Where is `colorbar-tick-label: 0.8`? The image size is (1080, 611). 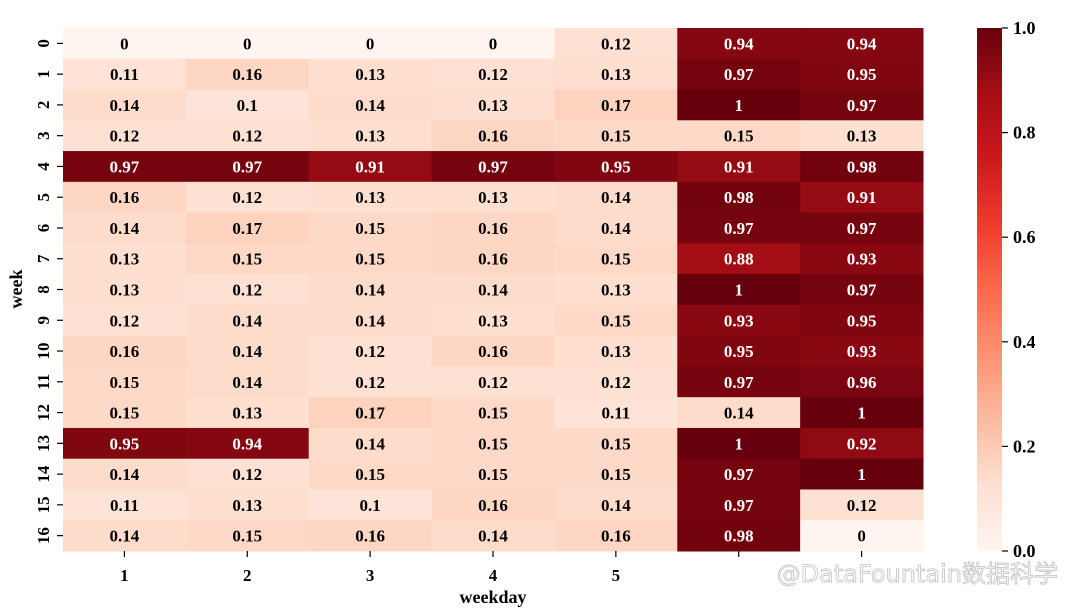
colorbar-tick-label: 0.8 is located at coordinates (1024, 133).